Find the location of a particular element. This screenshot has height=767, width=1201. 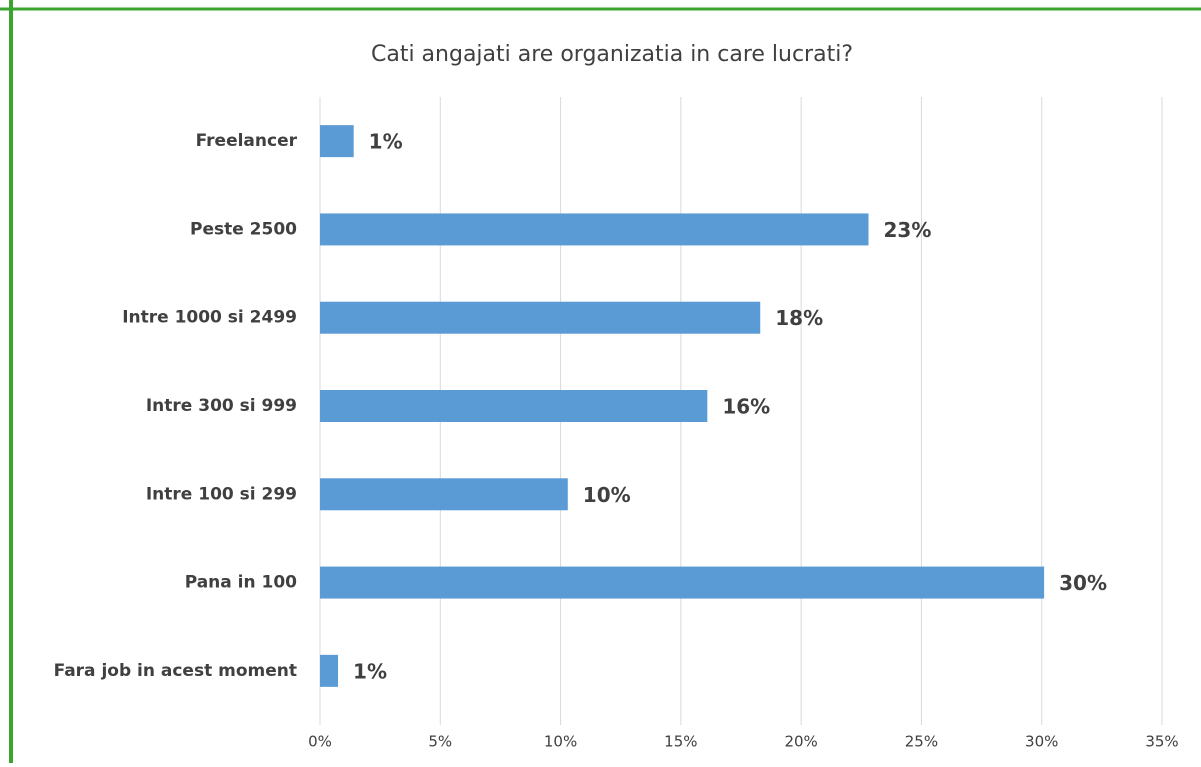

y-tick-label: Freelancer is located at coordinates (247, 141).